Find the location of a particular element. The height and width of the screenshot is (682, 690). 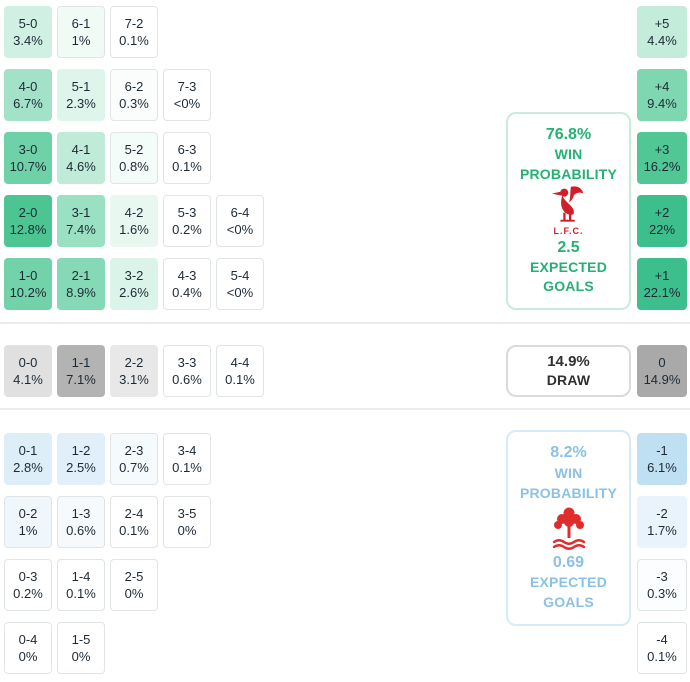

probability-label: 8.9% is located at coordinates (81, 292).